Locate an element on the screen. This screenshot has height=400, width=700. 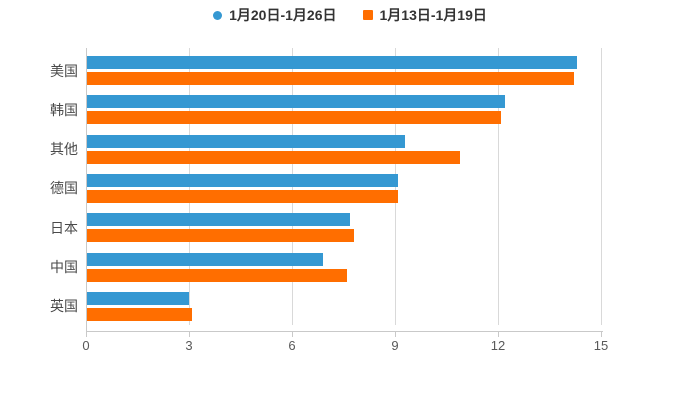
legend-marker-square-icon is located at coordinates (367, 15).